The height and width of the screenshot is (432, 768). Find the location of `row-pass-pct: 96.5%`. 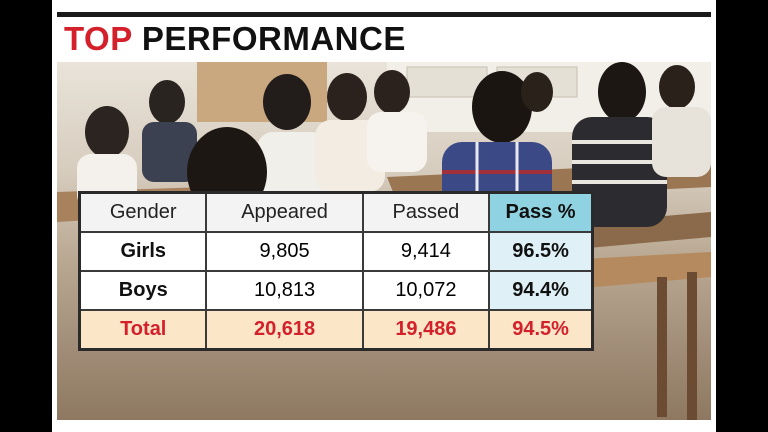

row-pass-pct: 96.5% is located at coordinates (541, 251).